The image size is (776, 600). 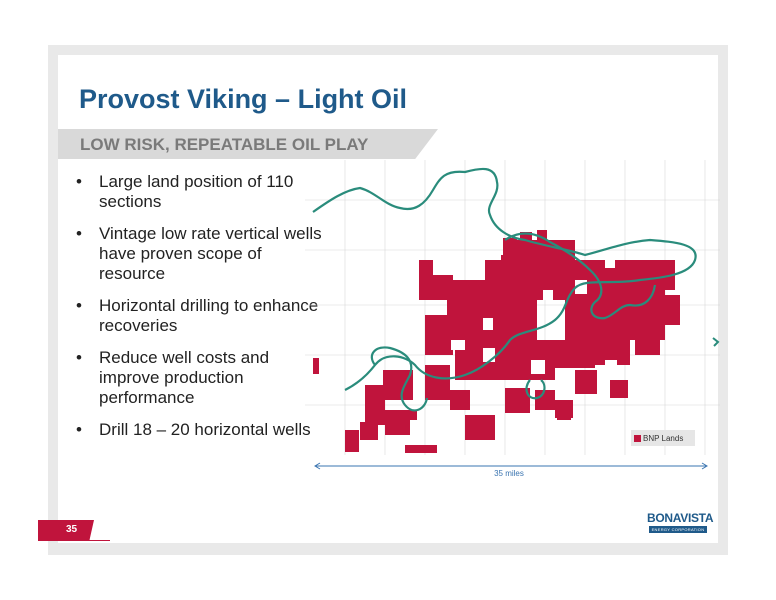 What do you see at coordinates (185, 191) in the screenshot?
I see `bullet-item: • Large land position of 110 sections` at bounding box center [185, 191].